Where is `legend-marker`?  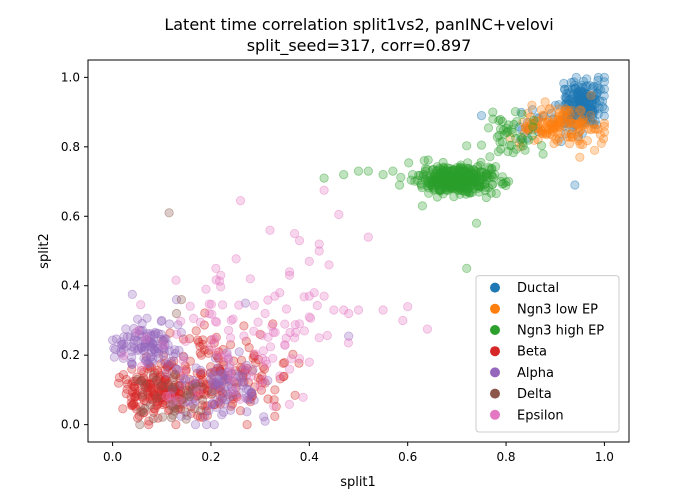
legend-marker is located at coordinates (495, 372).